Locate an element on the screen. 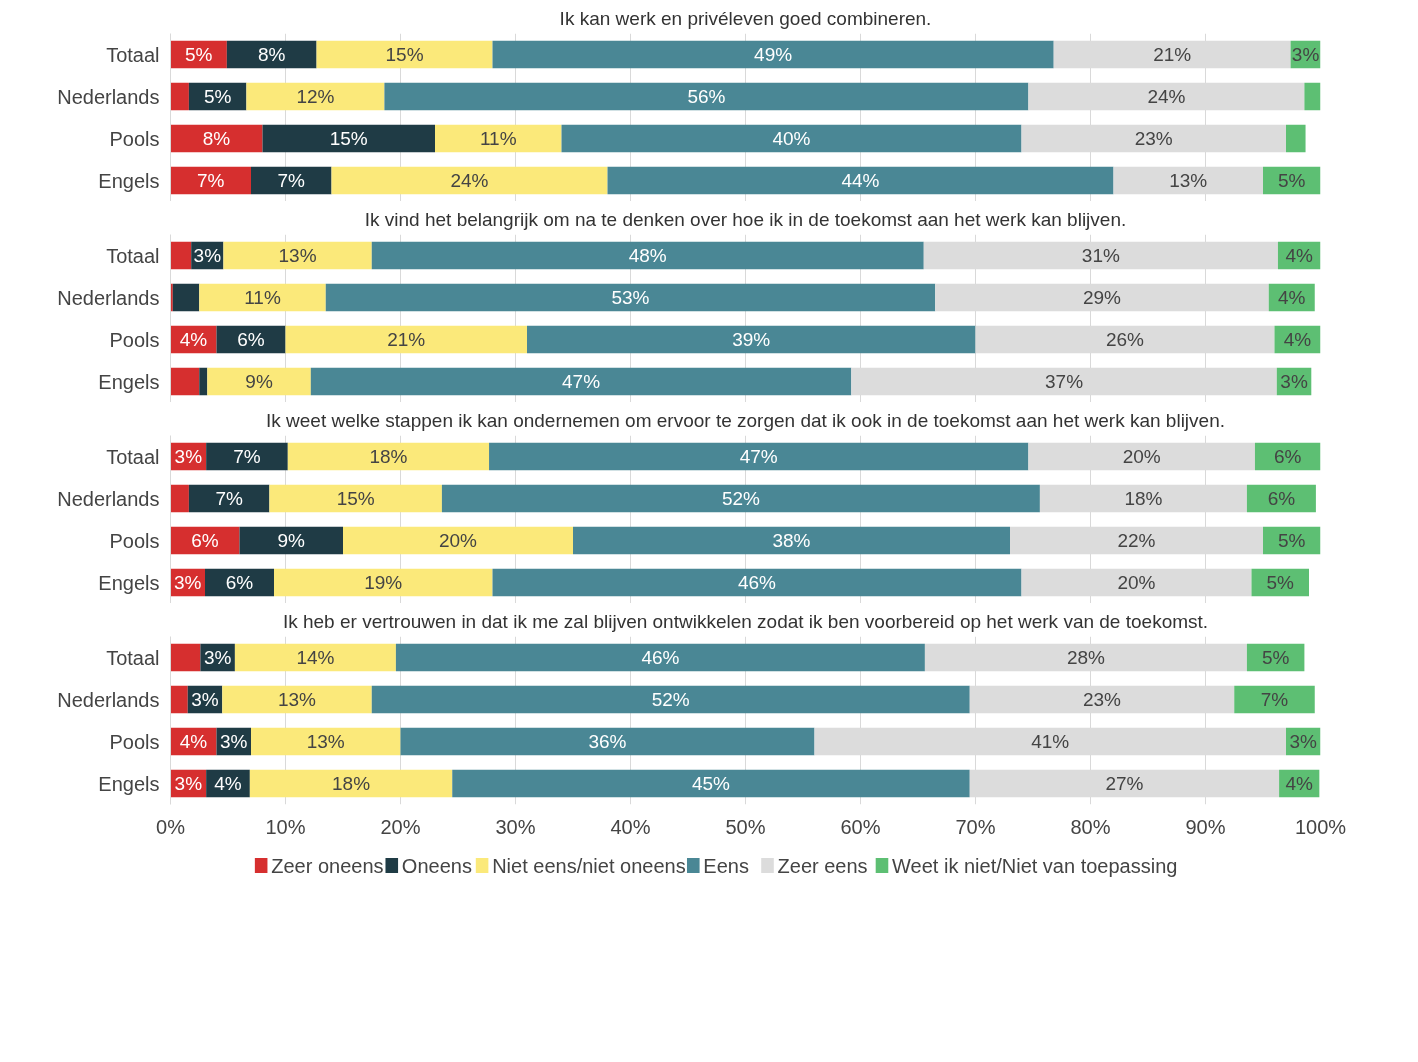  data-label: 27% is located at coordinates (1124, 783).